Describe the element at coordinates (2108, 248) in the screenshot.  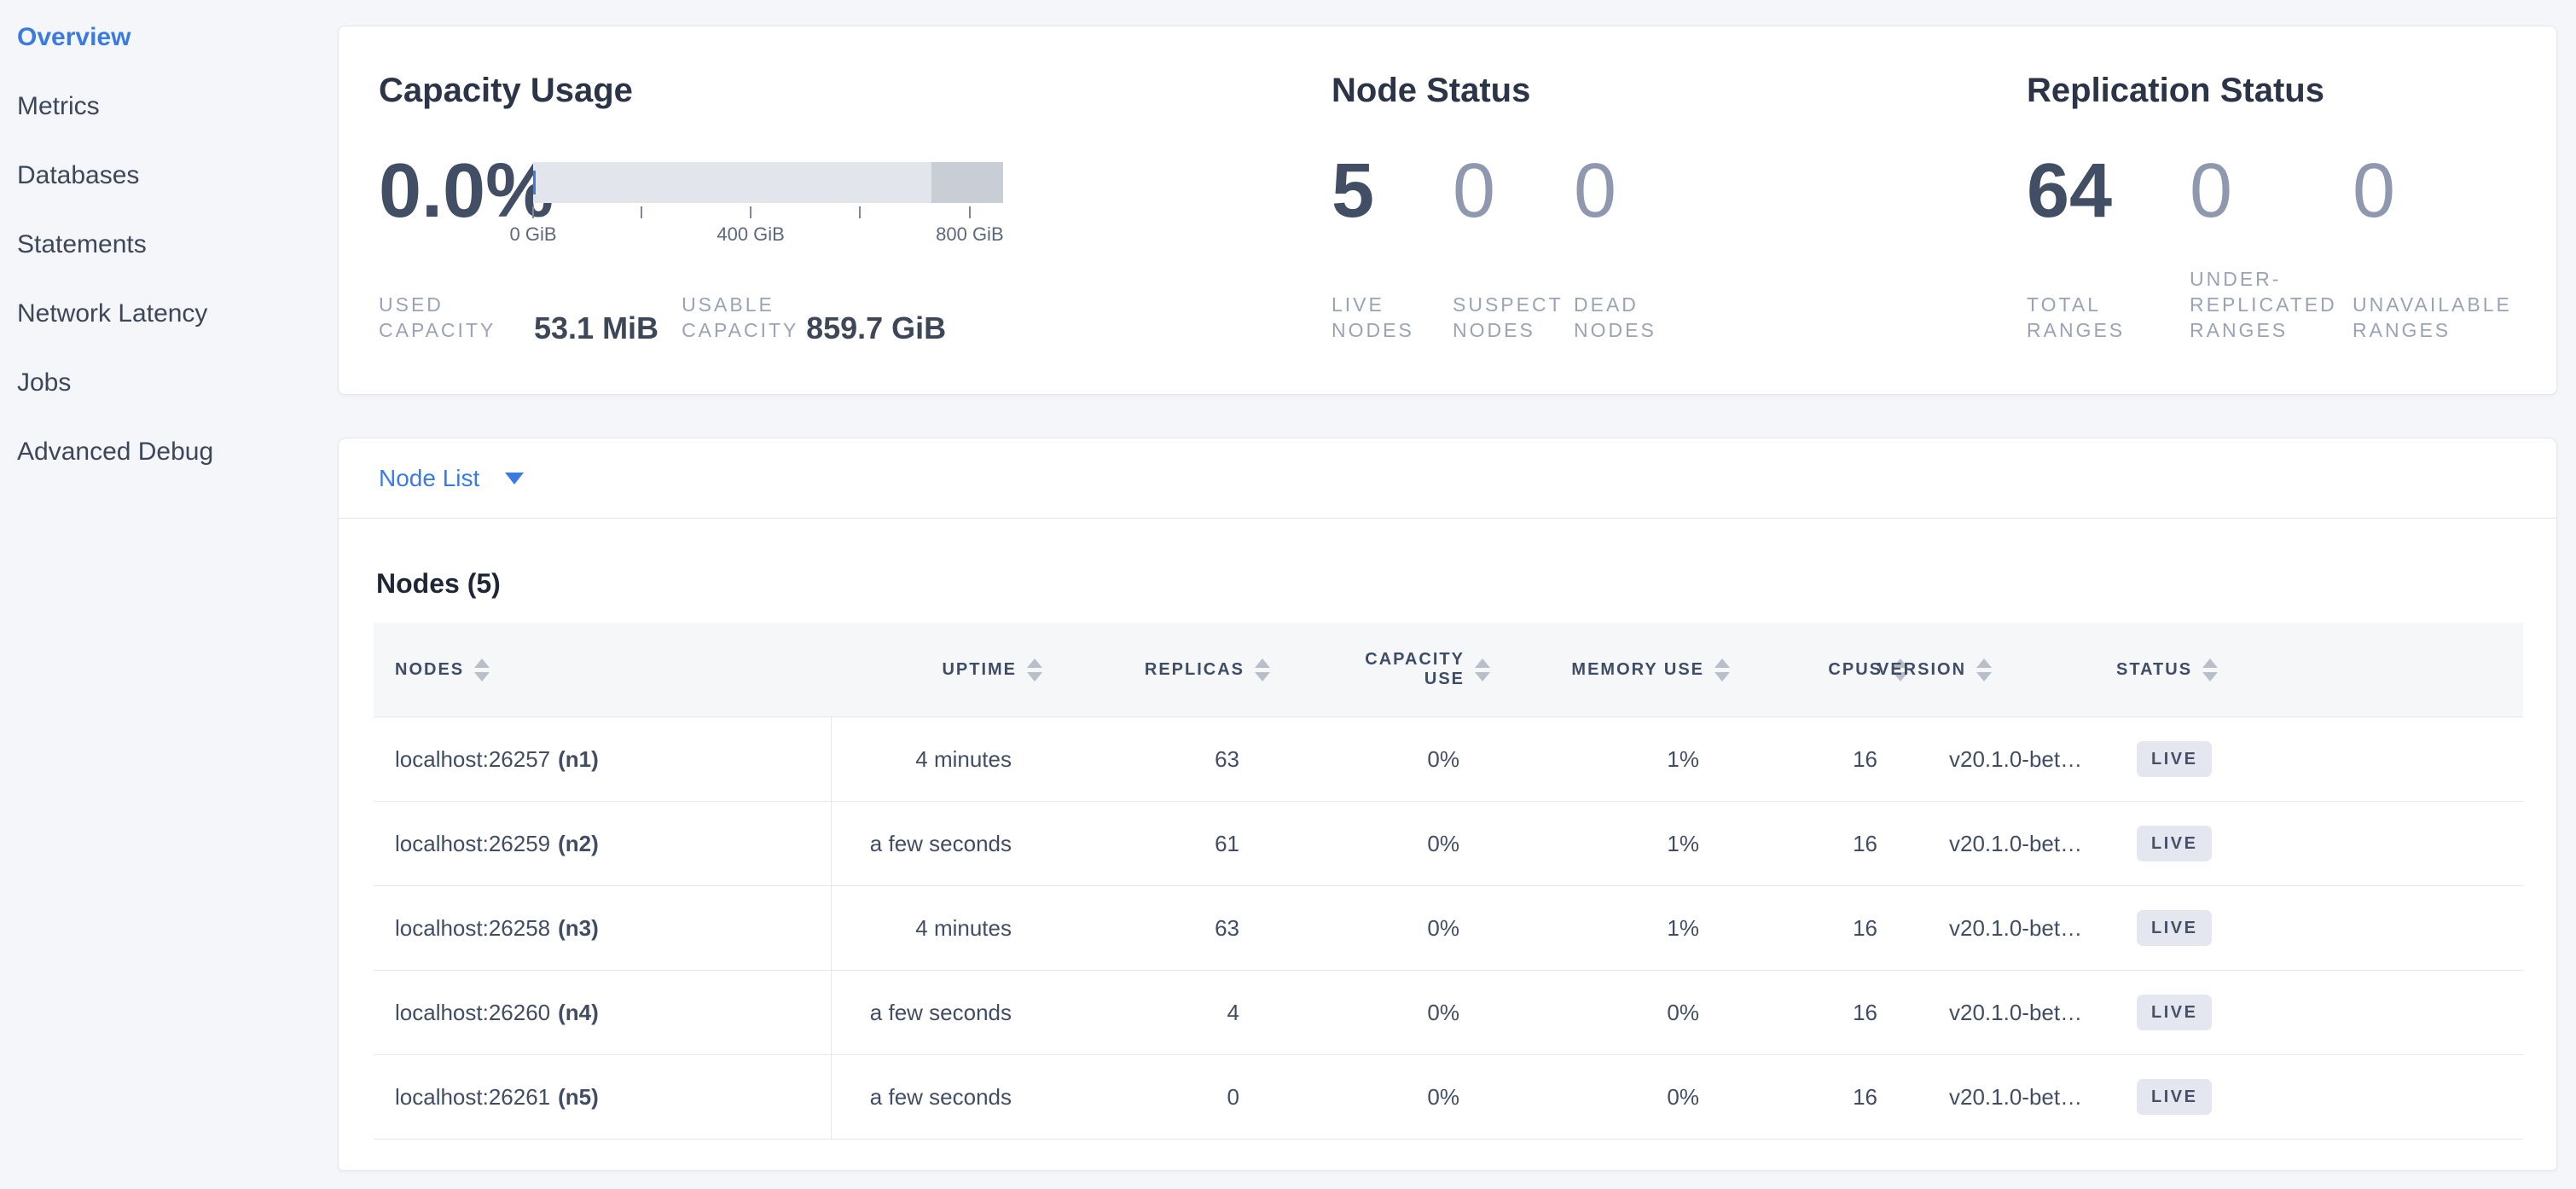
I see `replication-stat: 64 TOTAL RANGES` at that location.